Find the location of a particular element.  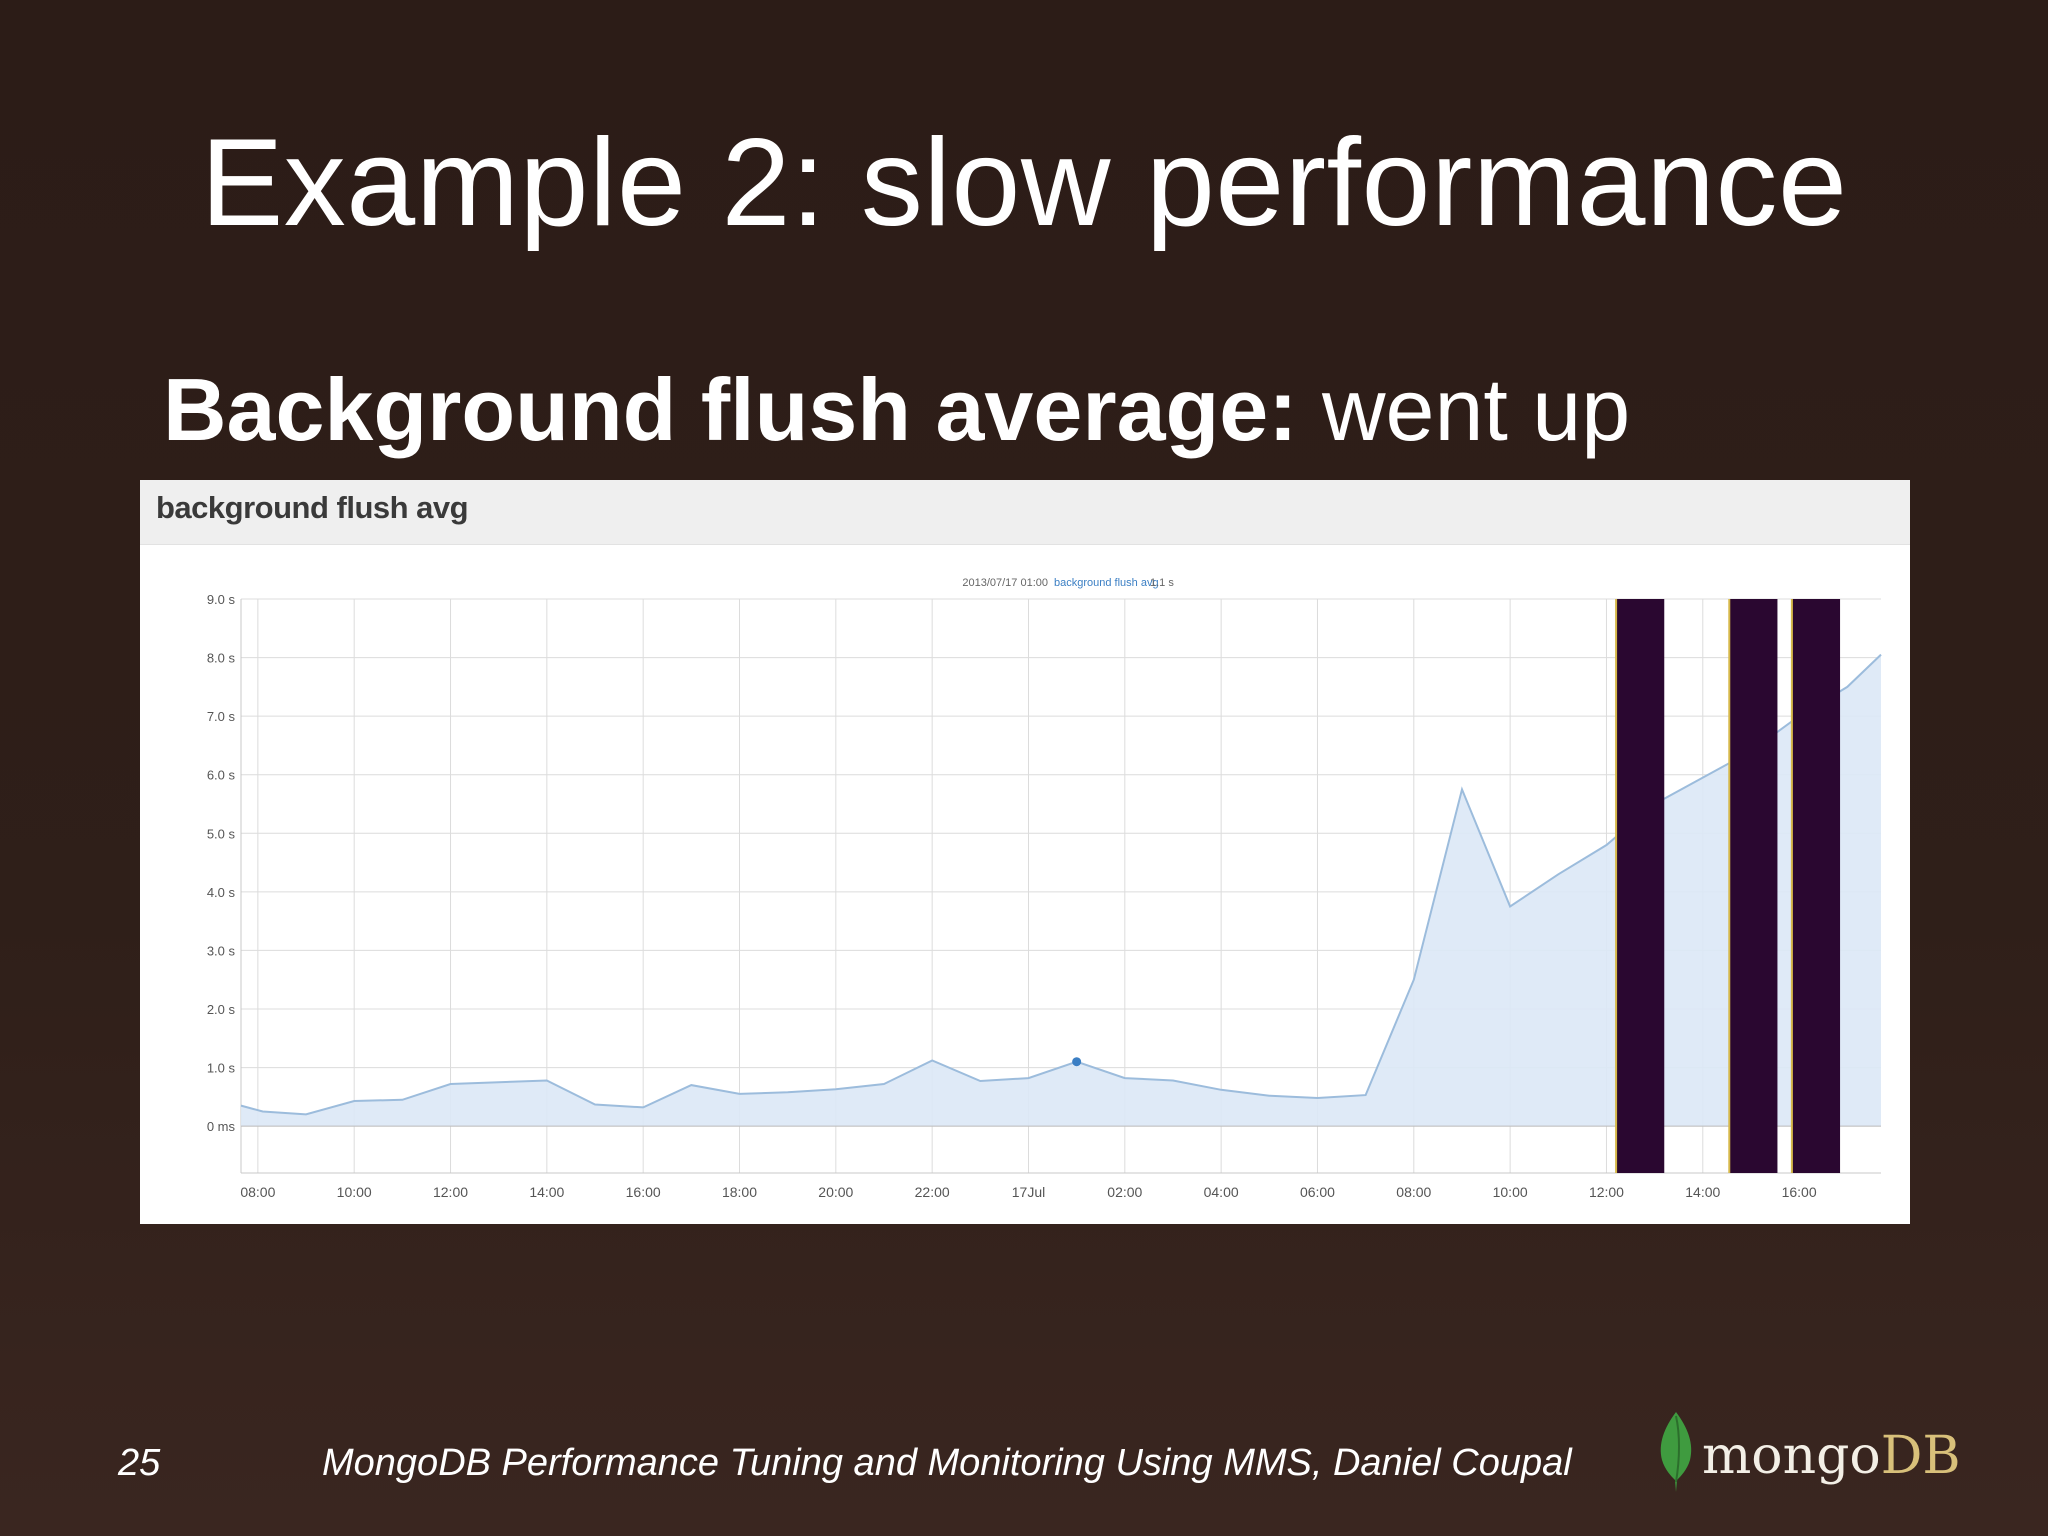

page-number: 25 is located at coordinates (139, 1463).